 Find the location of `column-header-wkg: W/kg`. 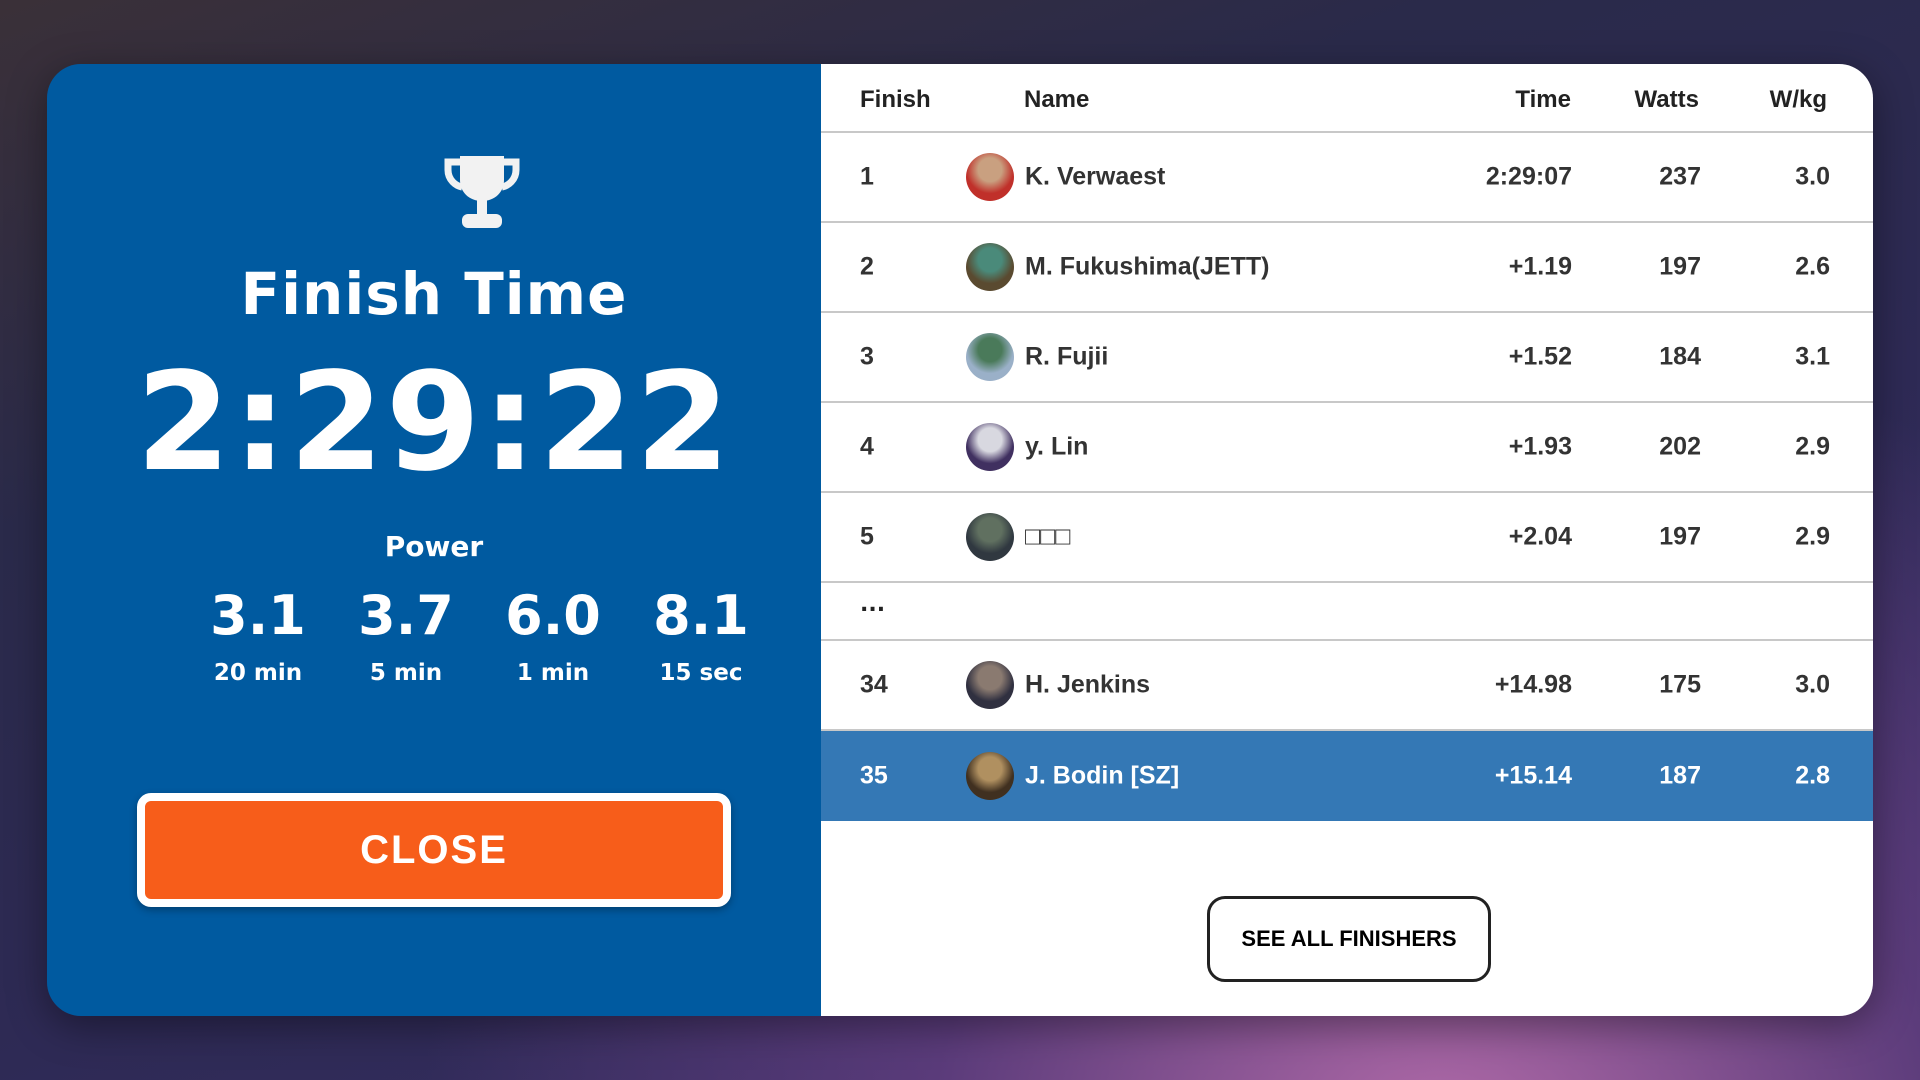

column-header-wkg: W/kg is located at coordinates (1798, 99).